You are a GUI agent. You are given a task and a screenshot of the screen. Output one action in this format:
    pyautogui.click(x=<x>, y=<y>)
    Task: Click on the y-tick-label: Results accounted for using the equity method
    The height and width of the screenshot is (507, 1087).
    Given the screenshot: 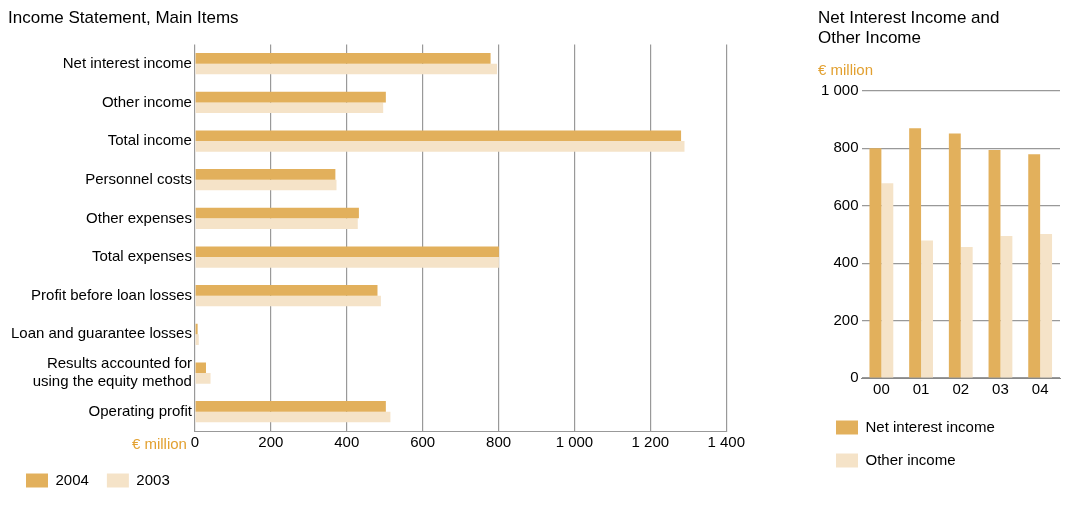 What is the action you would take?
    pyautogui.click(x=112, y=372)
    